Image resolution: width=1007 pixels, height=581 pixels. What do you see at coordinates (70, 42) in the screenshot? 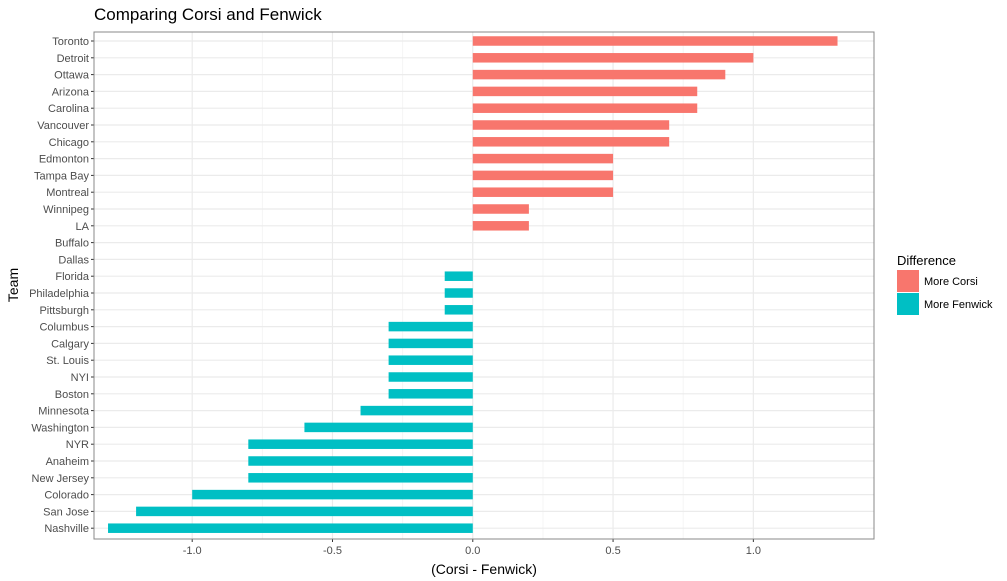
I see `y-tick-label: Toronto` at bounding box center [70, 42].